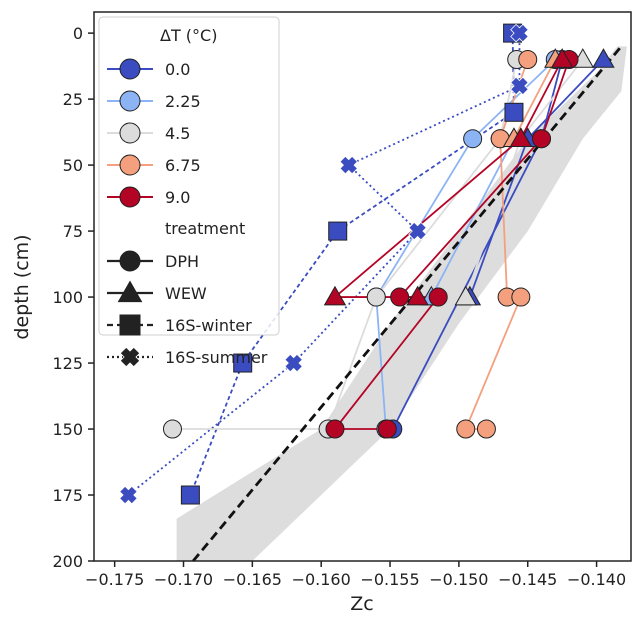 This screenshot has height=617, width=638. Describe the element at coordinates (458, 579) in the screenshot. I see `x-tick-label: −0.150` at that location.